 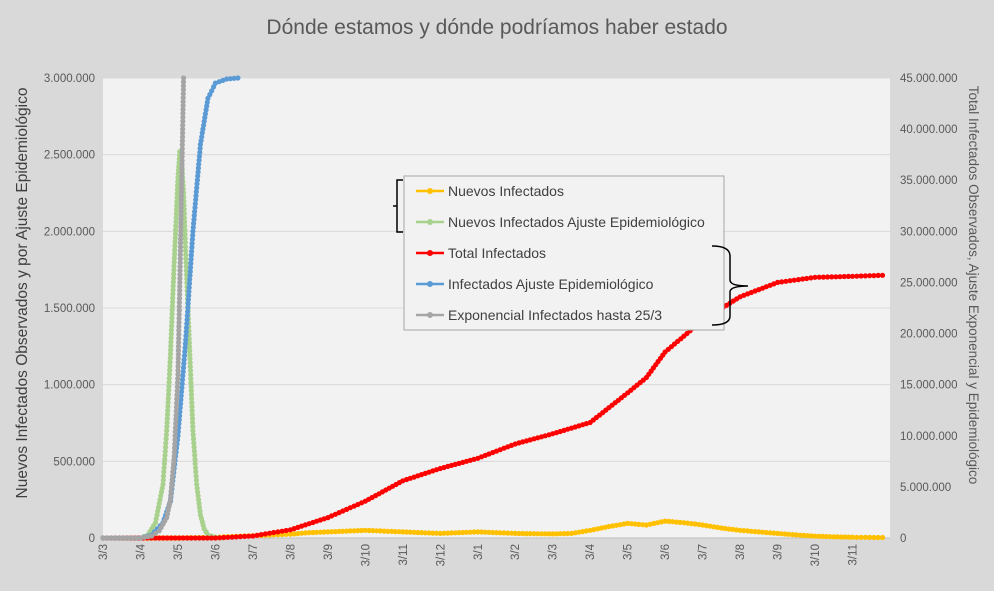 I want to click on legend-brace-right, so click(x=730, y=285).